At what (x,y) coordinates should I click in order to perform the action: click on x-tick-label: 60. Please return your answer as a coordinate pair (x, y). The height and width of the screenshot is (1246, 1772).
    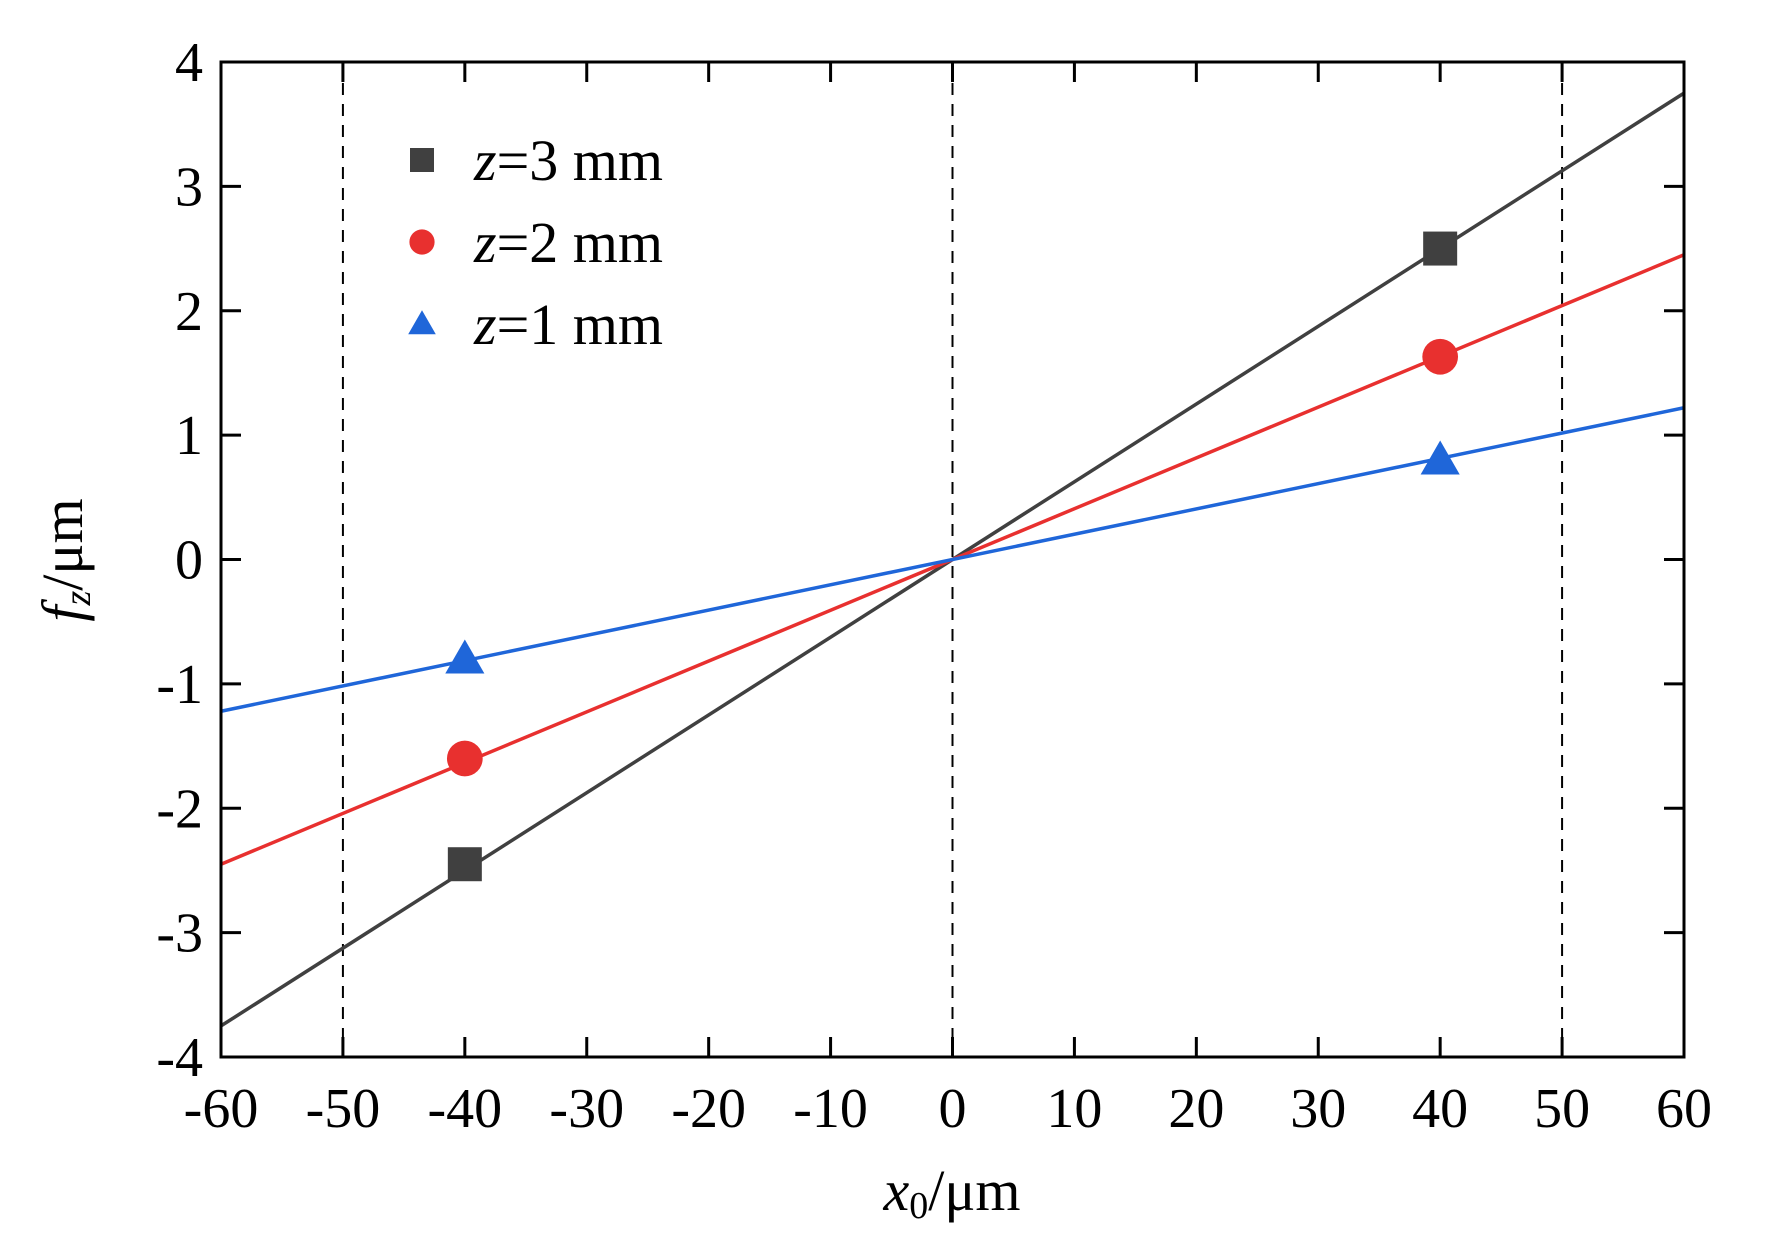
    Looking at the image, I should click on (1684, 1109).